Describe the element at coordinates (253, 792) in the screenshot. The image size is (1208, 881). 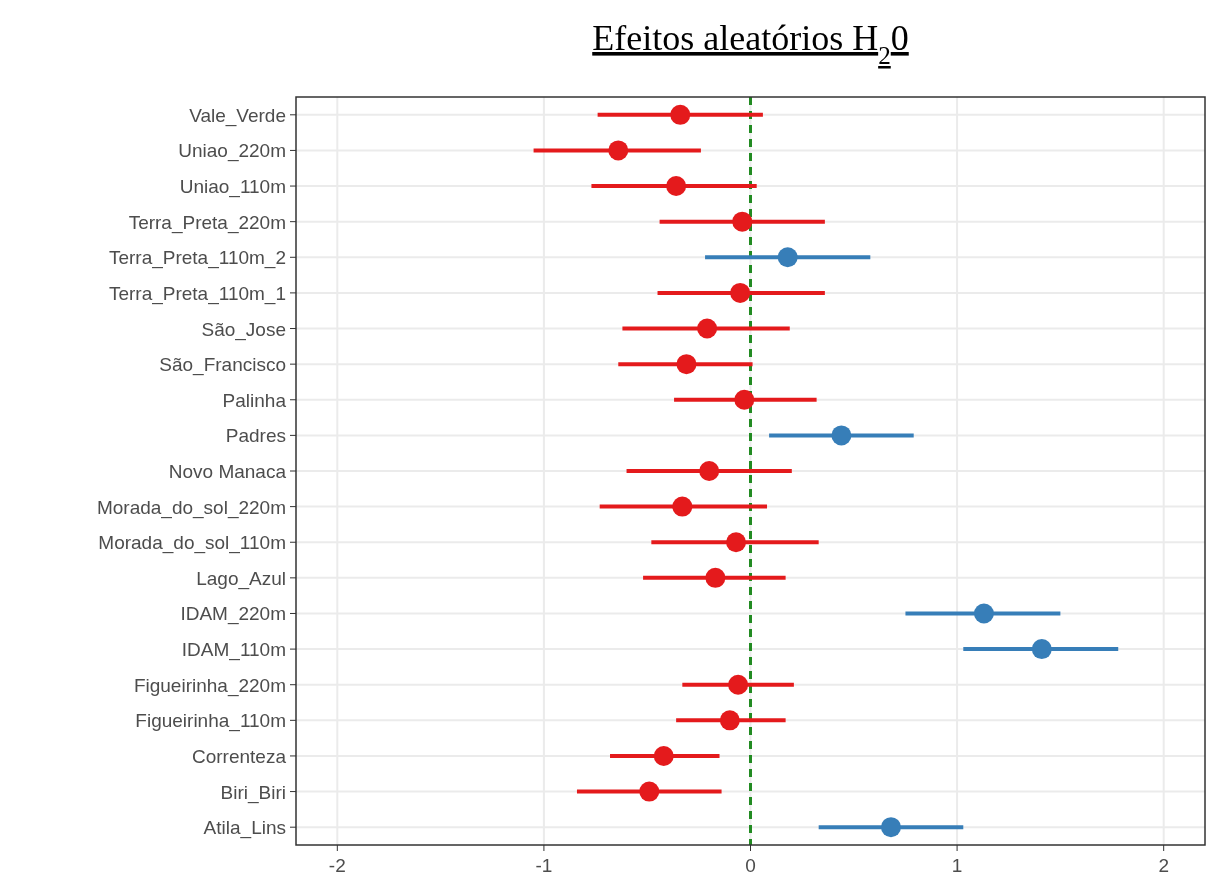
I see `y-tick-label: Biri_Biri` at that location.